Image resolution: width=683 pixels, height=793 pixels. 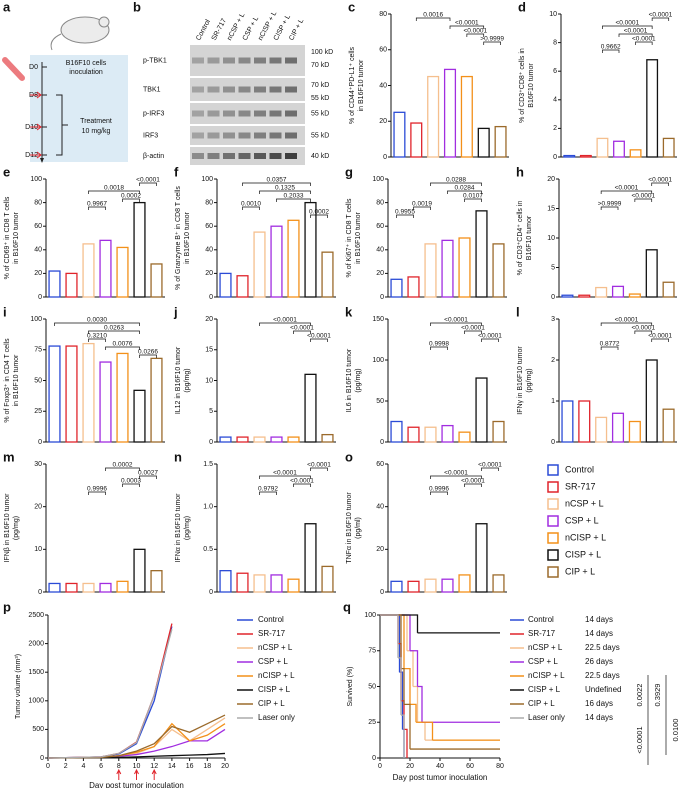 I want to click on p-value: 0.0002, so click(x=131, y=196).